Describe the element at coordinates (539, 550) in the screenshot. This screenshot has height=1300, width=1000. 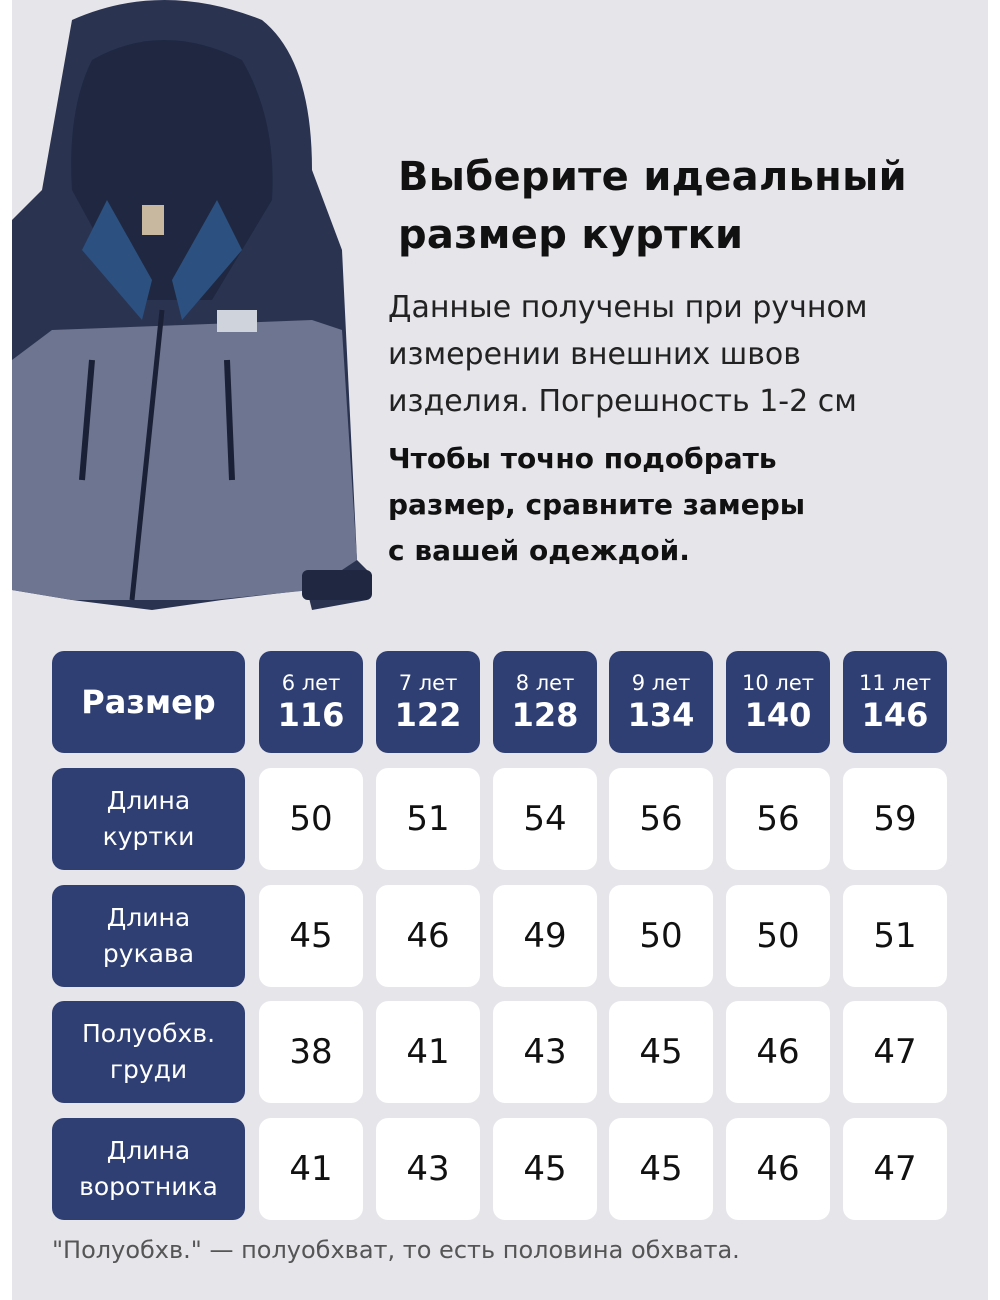
I see `advice-line: с вашей одеждой.` at that location.